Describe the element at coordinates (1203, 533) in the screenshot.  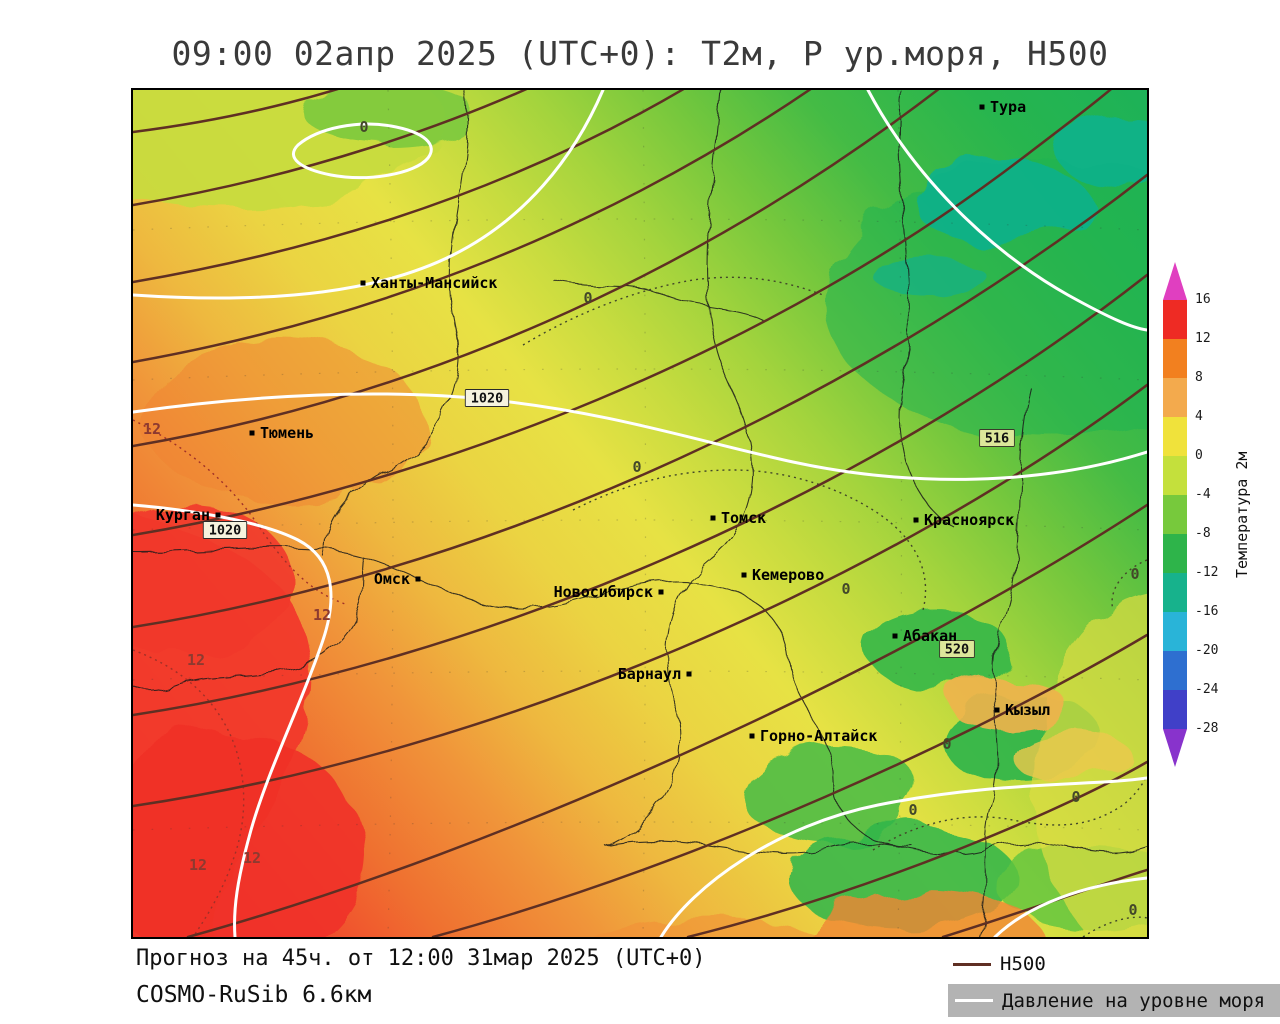
I see `colorbar-tick: -8` at that location.